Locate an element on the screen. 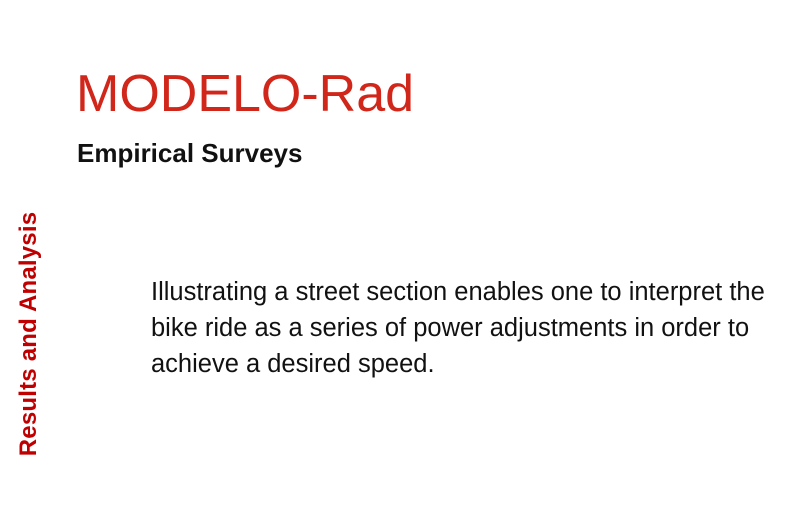 This screenshot has width=802, height=508. section-label-text: Results and Analysis is located at coordinates (28, 334).